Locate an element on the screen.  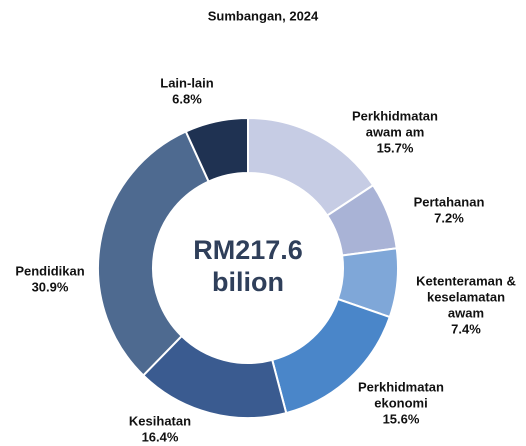
value-label: 15.7% is located at coordinates (395, 147).